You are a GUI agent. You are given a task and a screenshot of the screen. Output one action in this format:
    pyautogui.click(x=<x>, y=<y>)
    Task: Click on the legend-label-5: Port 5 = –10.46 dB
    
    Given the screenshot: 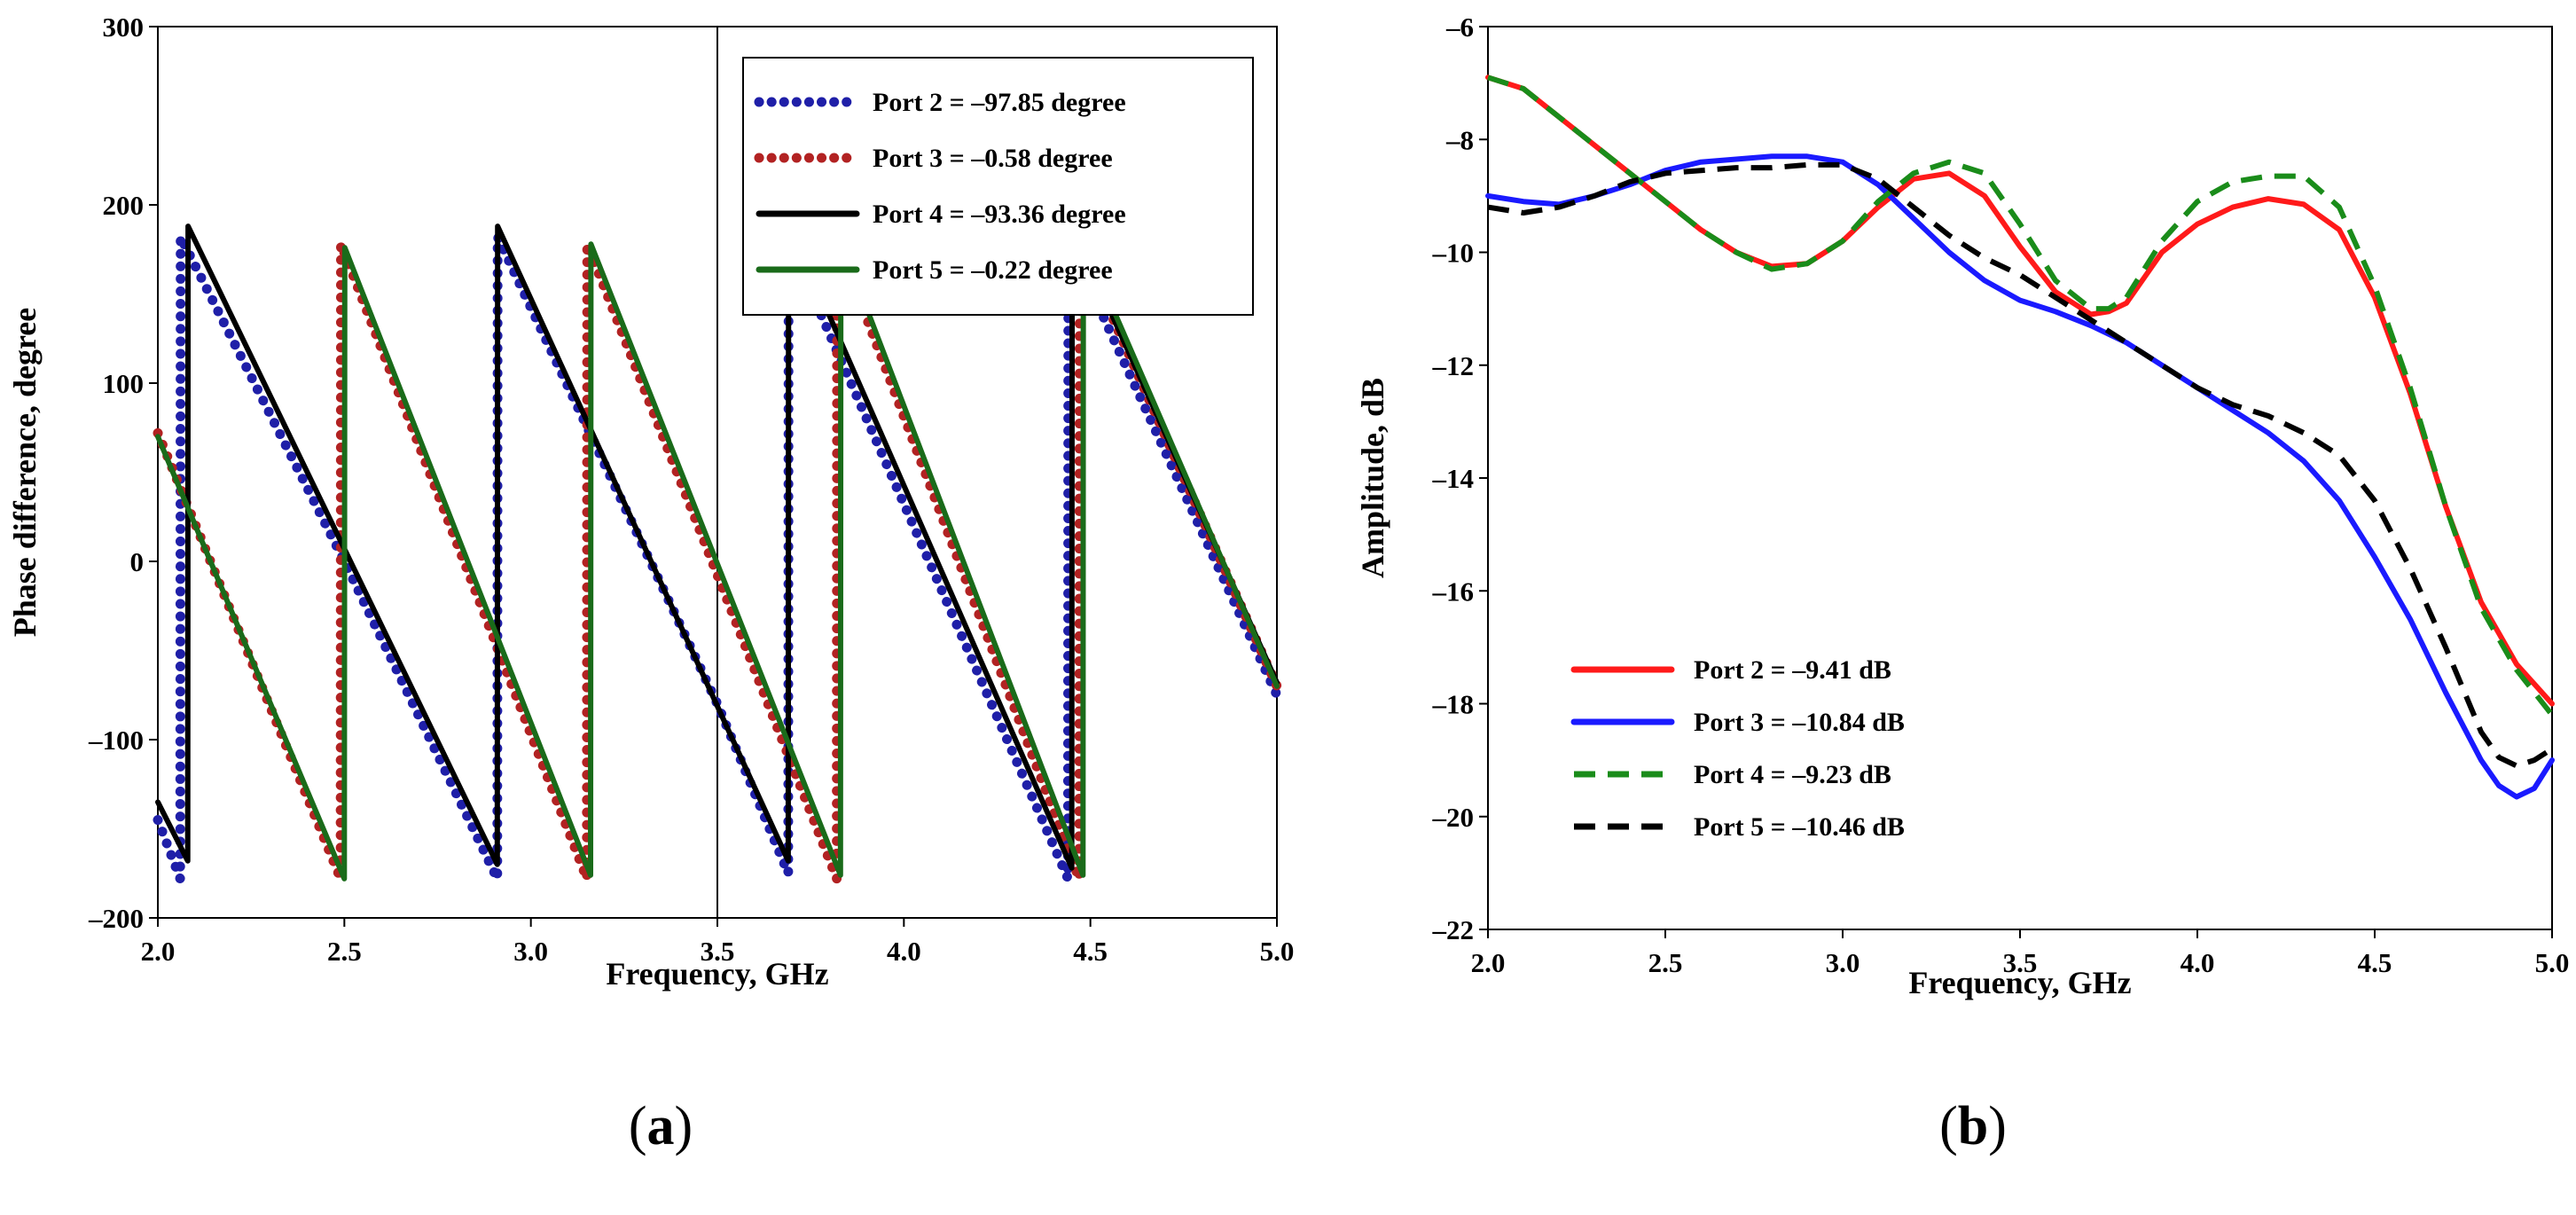 What is the action you would take?
    pyautogui.click(x=1799, y=827)
    